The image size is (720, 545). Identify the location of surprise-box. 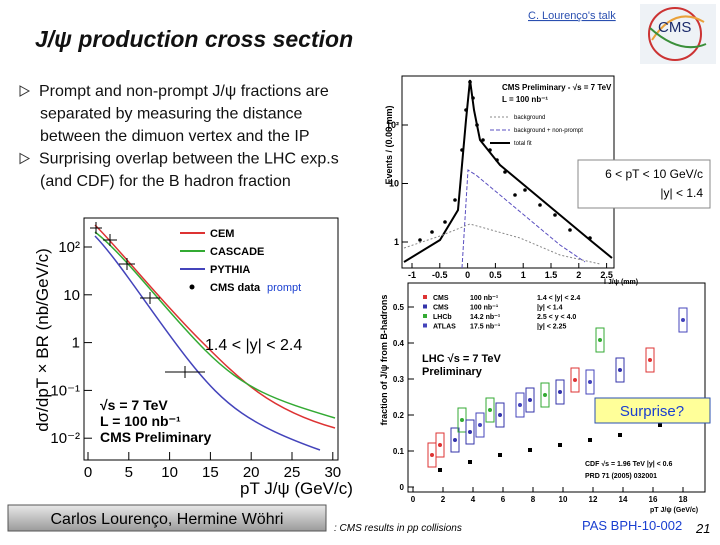
(652, 410).